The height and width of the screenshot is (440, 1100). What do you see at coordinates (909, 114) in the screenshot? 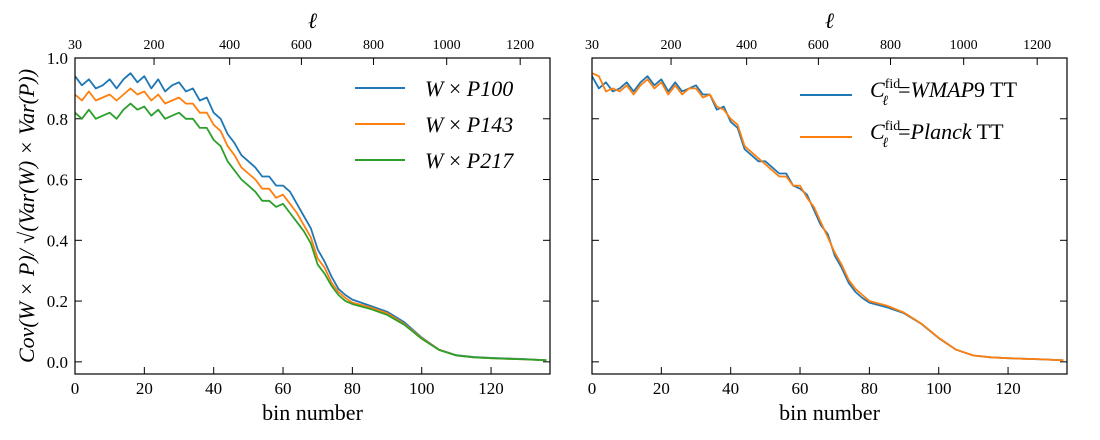
I see `legend: Cfid ℓ =WMAP9 TT Cfid ℓ =Planck TT` at bounding box center [909, 114].